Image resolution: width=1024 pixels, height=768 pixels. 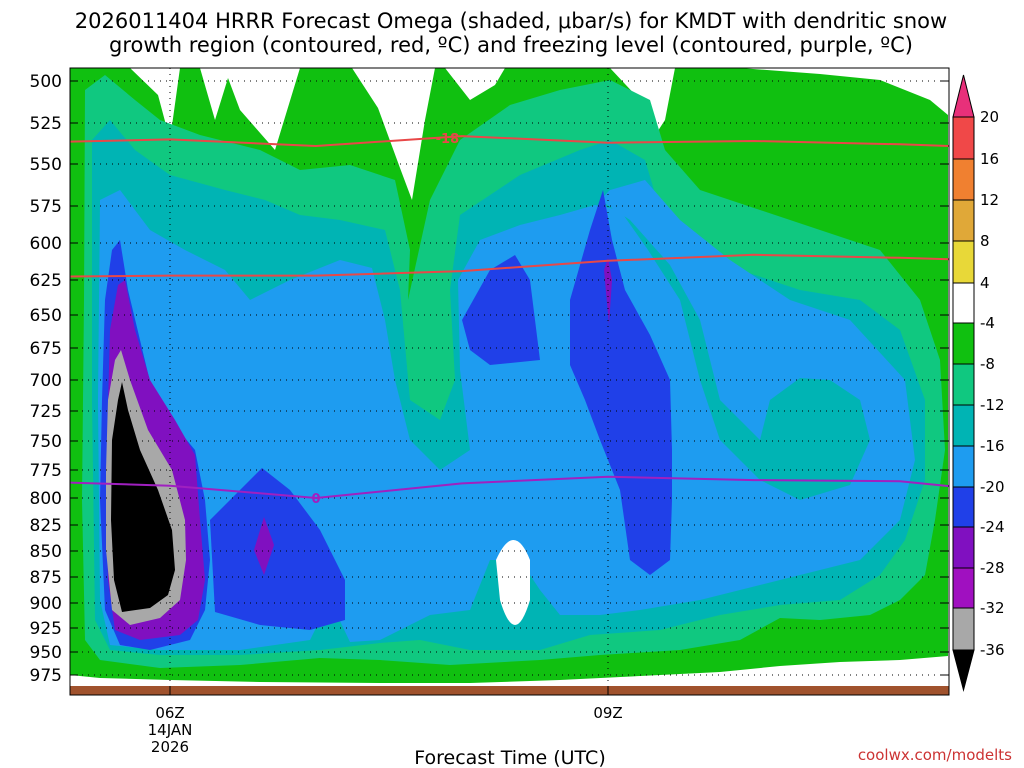 What do you see at coordinates (992, 608) in the screenshot?
I see `colorbar-tick-label: -32` at bounding box center [992, 608].